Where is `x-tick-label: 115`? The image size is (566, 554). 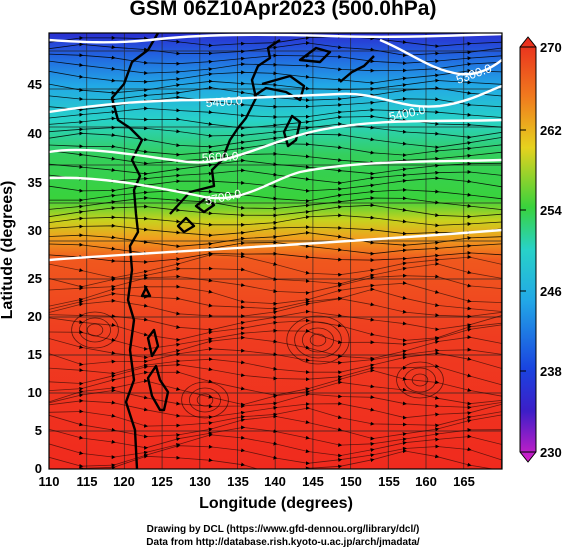
x-tick-label: 115 is located at coordinates (87, 481).